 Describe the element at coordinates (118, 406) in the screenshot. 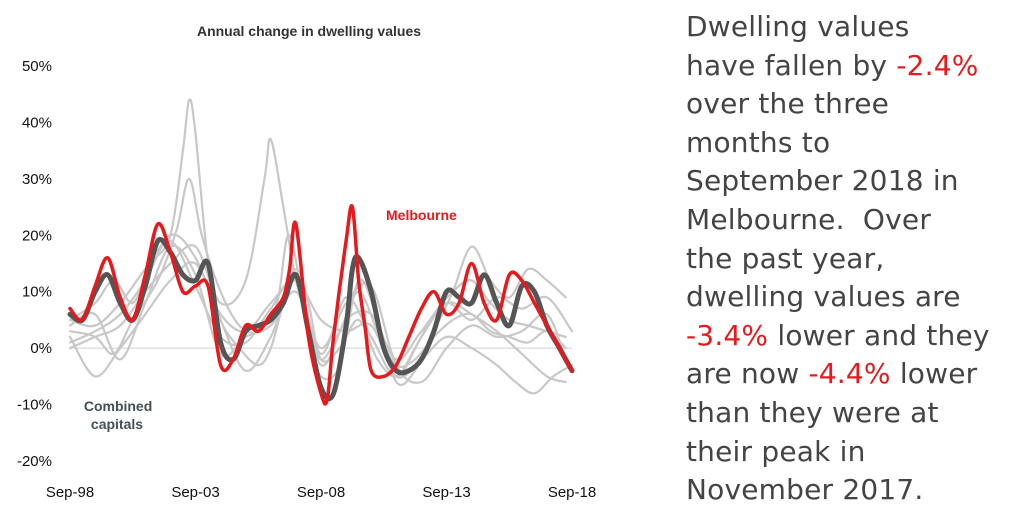

I see `combined-capitals-label-line1: Combined` at that location.